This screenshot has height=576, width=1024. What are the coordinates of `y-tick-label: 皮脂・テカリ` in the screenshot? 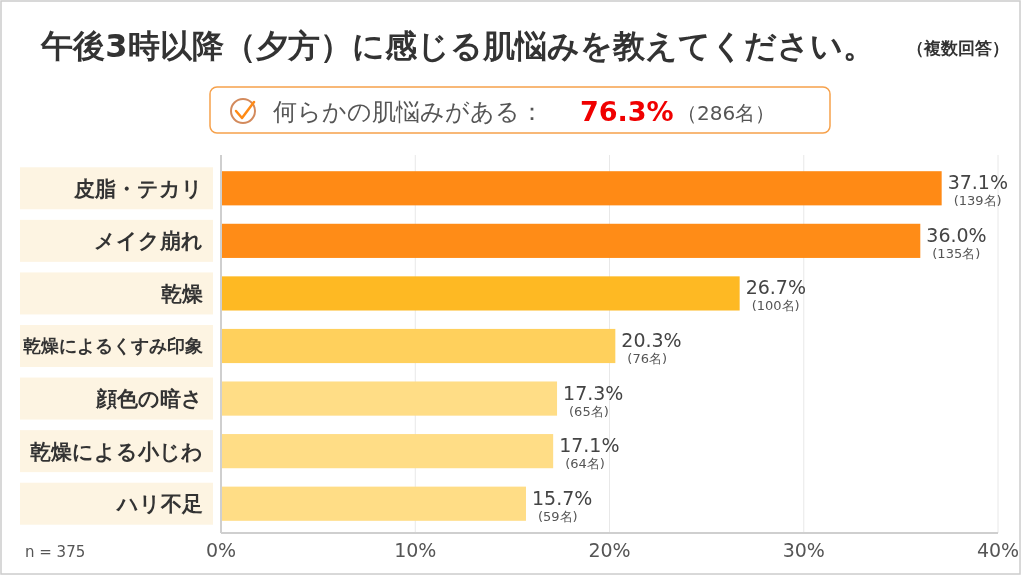 It's located at (138, 188).